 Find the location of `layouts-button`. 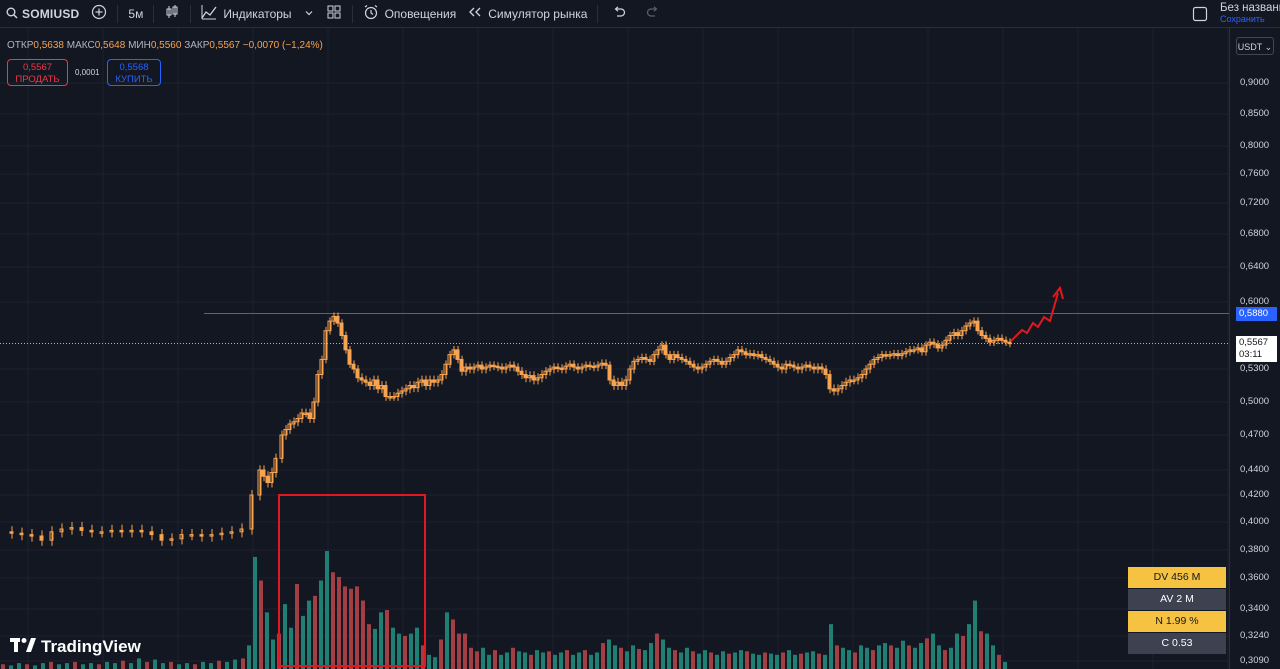

layouts-button is located at coordinates (334, 14).